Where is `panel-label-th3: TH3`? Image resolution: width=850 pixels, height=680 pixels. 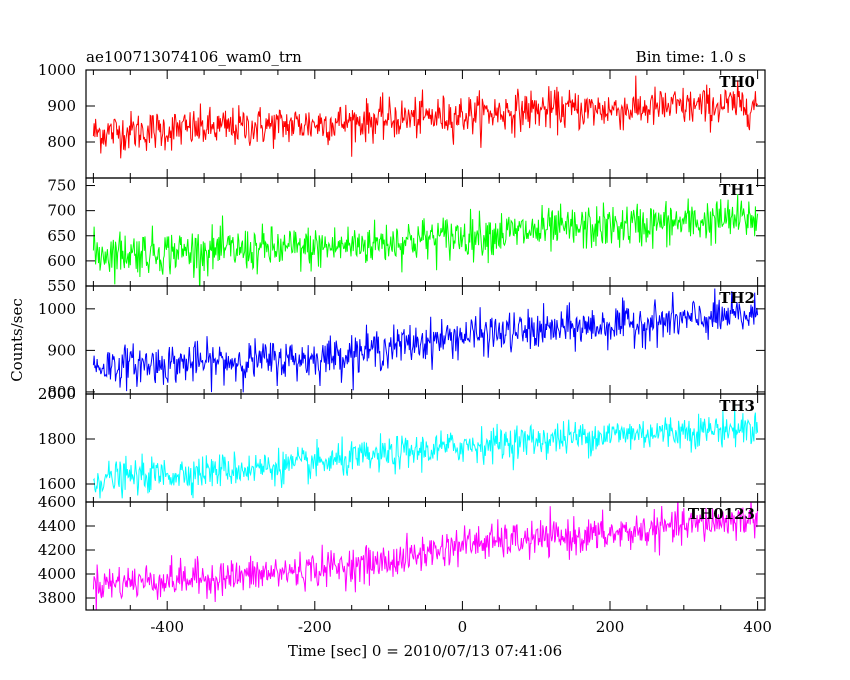
panel-label-th3: TH3 is located at coordinates (737, 406).